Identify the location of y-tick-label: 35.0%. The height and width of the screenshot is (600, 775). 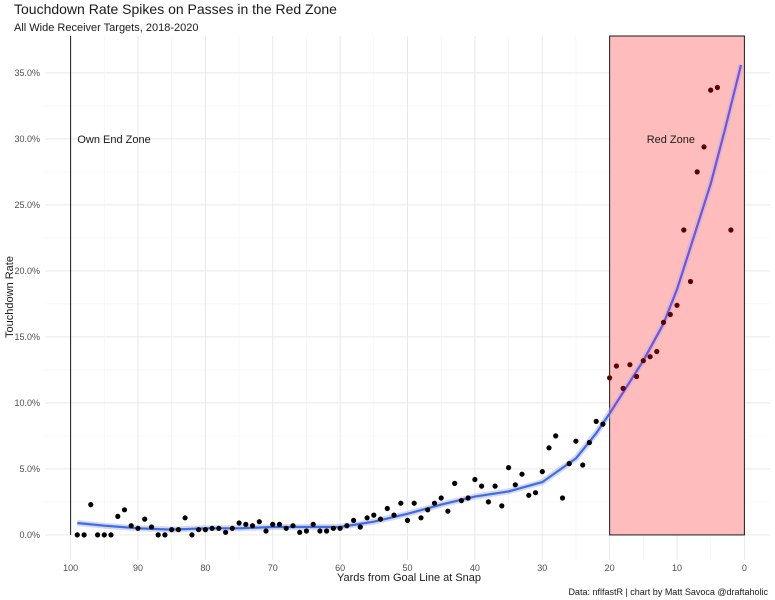
(27, 73).